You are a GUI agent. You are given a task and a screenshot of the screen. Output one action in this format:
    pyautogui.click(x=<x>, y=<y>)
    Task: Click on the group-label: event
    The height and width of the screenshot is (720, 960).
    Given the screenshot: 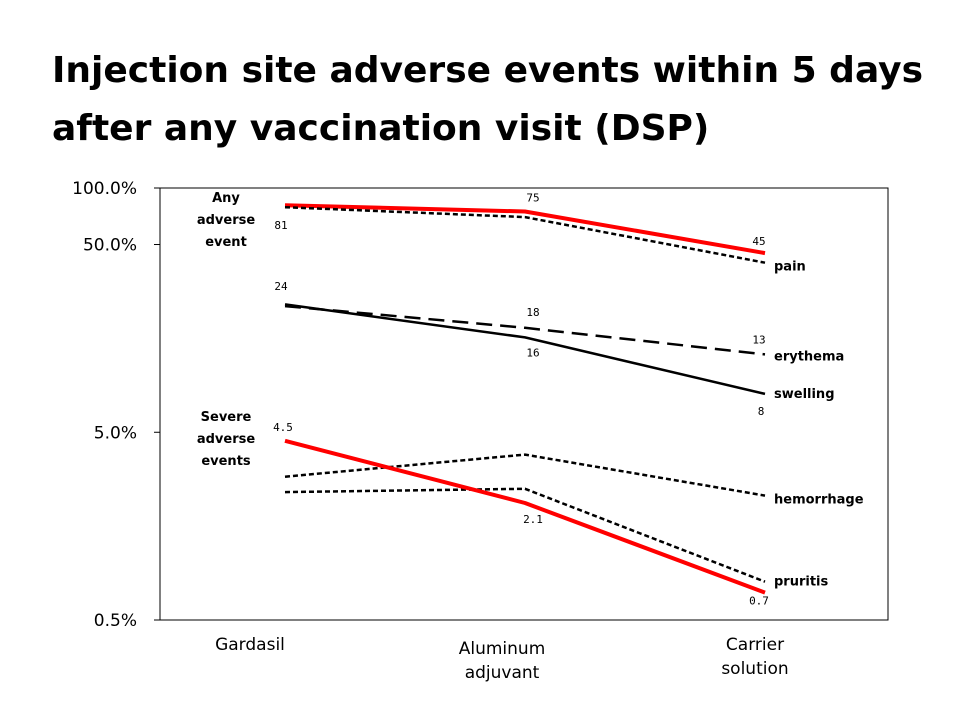 What is the action you would take?
    pyautogui.click(x=226, y=242)
    